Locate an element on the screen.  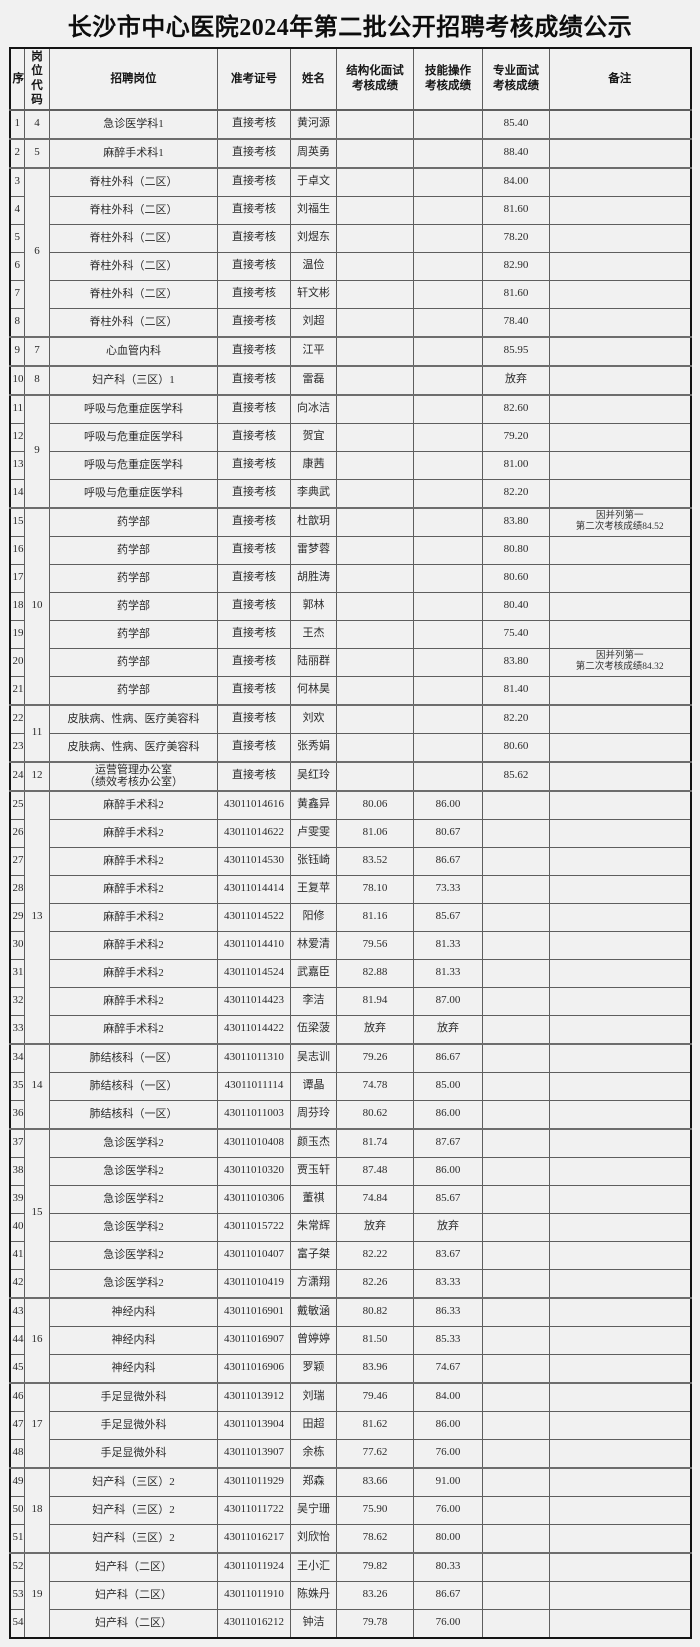
cell-seq: 1 is located at coordinates (17, 123).